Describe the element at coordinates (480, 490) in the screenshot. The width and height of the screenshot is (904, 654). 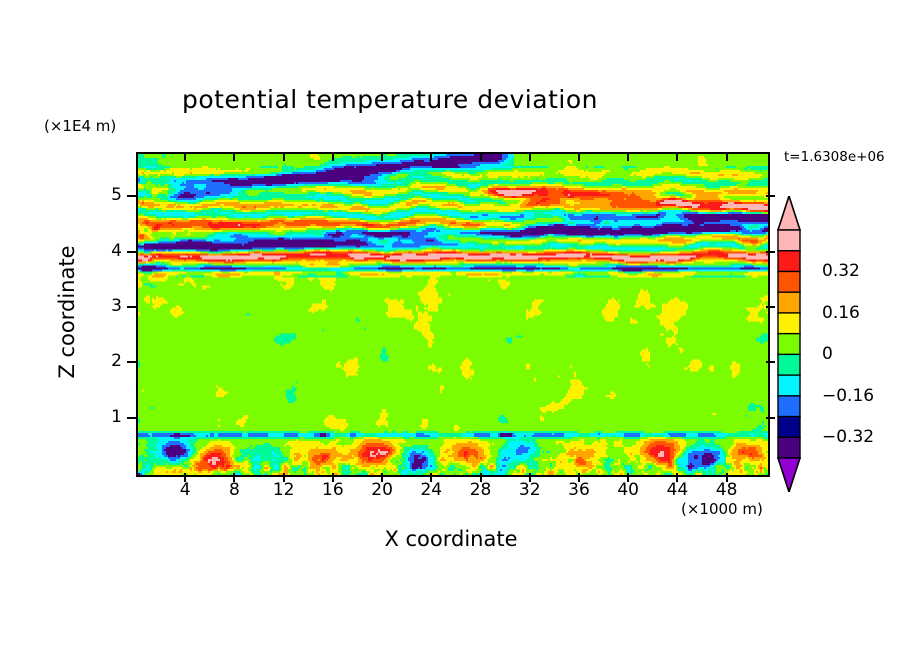
I see `x-tick-label-28: 28` at that location.